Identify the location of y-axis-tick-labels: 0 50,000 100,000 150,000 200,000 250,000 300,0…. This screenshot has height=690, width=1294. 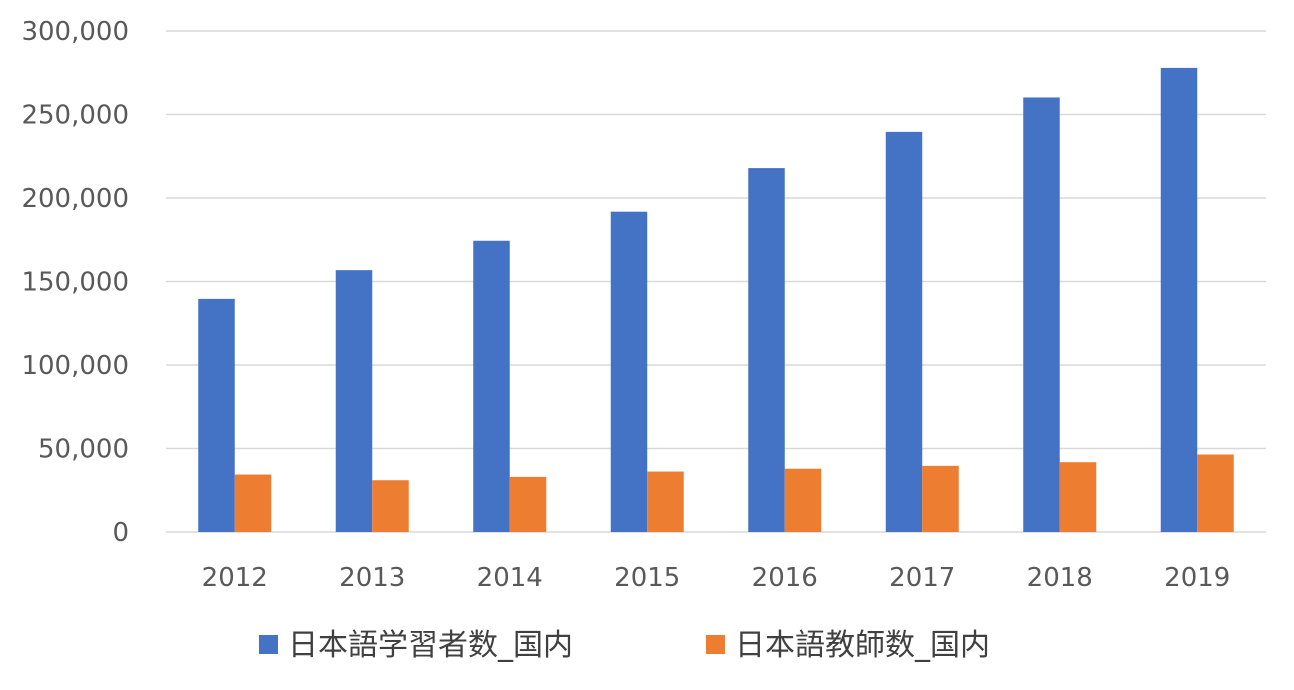
(75, 282).